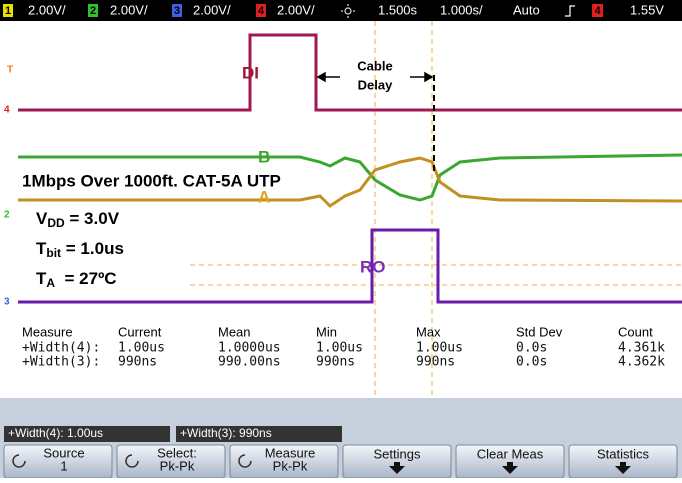  What do you see at coordinates (623, 453) in the screenshot?
I see `softkey-label: Statistics` at bounding box center [623, 453].